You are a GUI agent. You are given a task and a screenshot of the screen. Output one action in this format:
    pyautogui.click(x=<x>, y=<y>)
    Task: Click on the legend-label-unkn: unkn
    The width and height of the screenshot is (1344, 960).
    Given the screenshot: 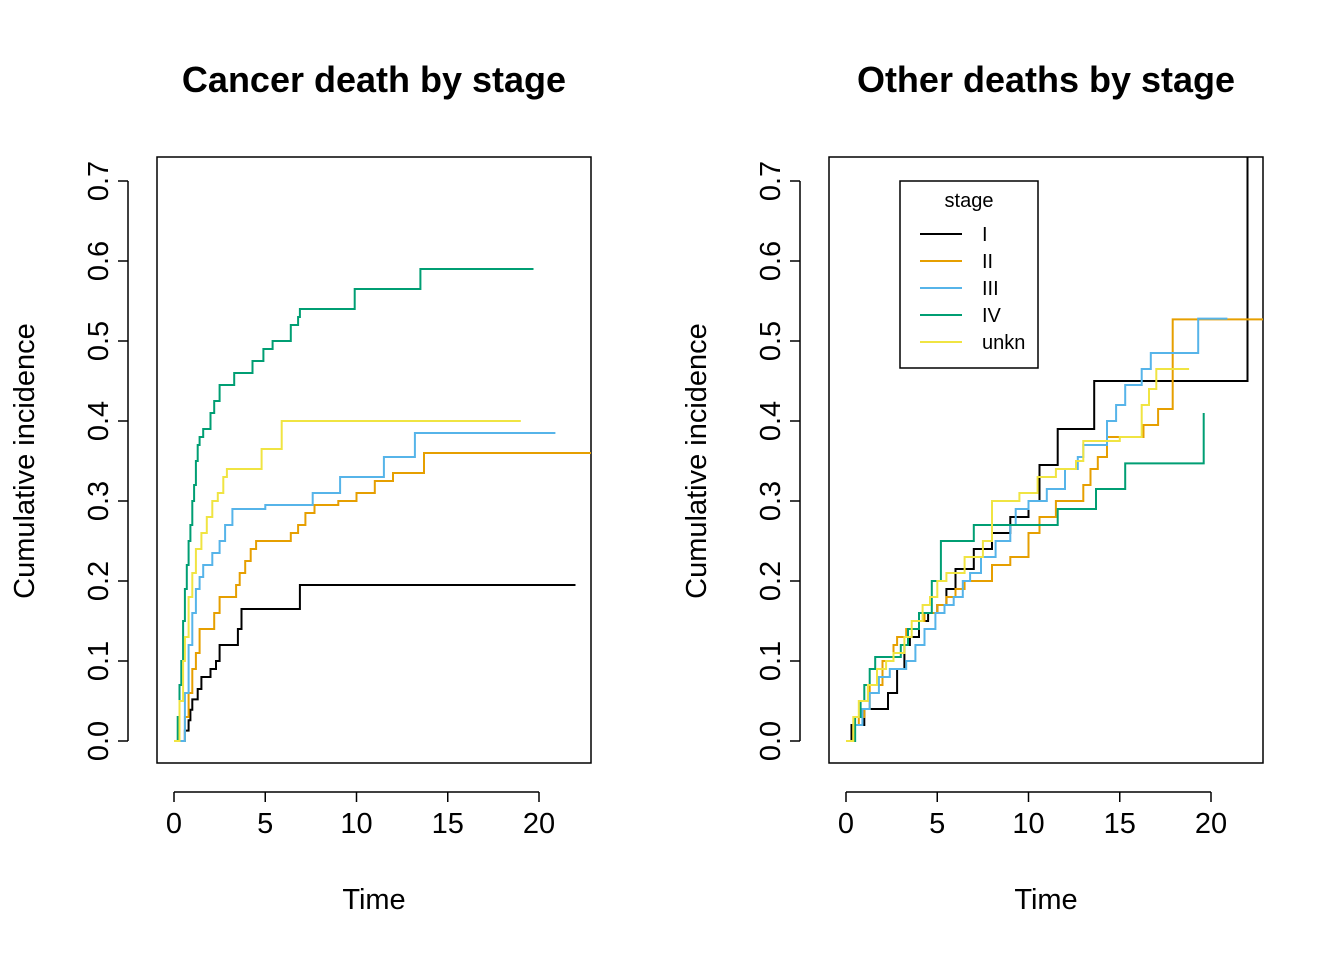 What is the action you would take?
    pyautogui.click(x=1003, y=343)
    